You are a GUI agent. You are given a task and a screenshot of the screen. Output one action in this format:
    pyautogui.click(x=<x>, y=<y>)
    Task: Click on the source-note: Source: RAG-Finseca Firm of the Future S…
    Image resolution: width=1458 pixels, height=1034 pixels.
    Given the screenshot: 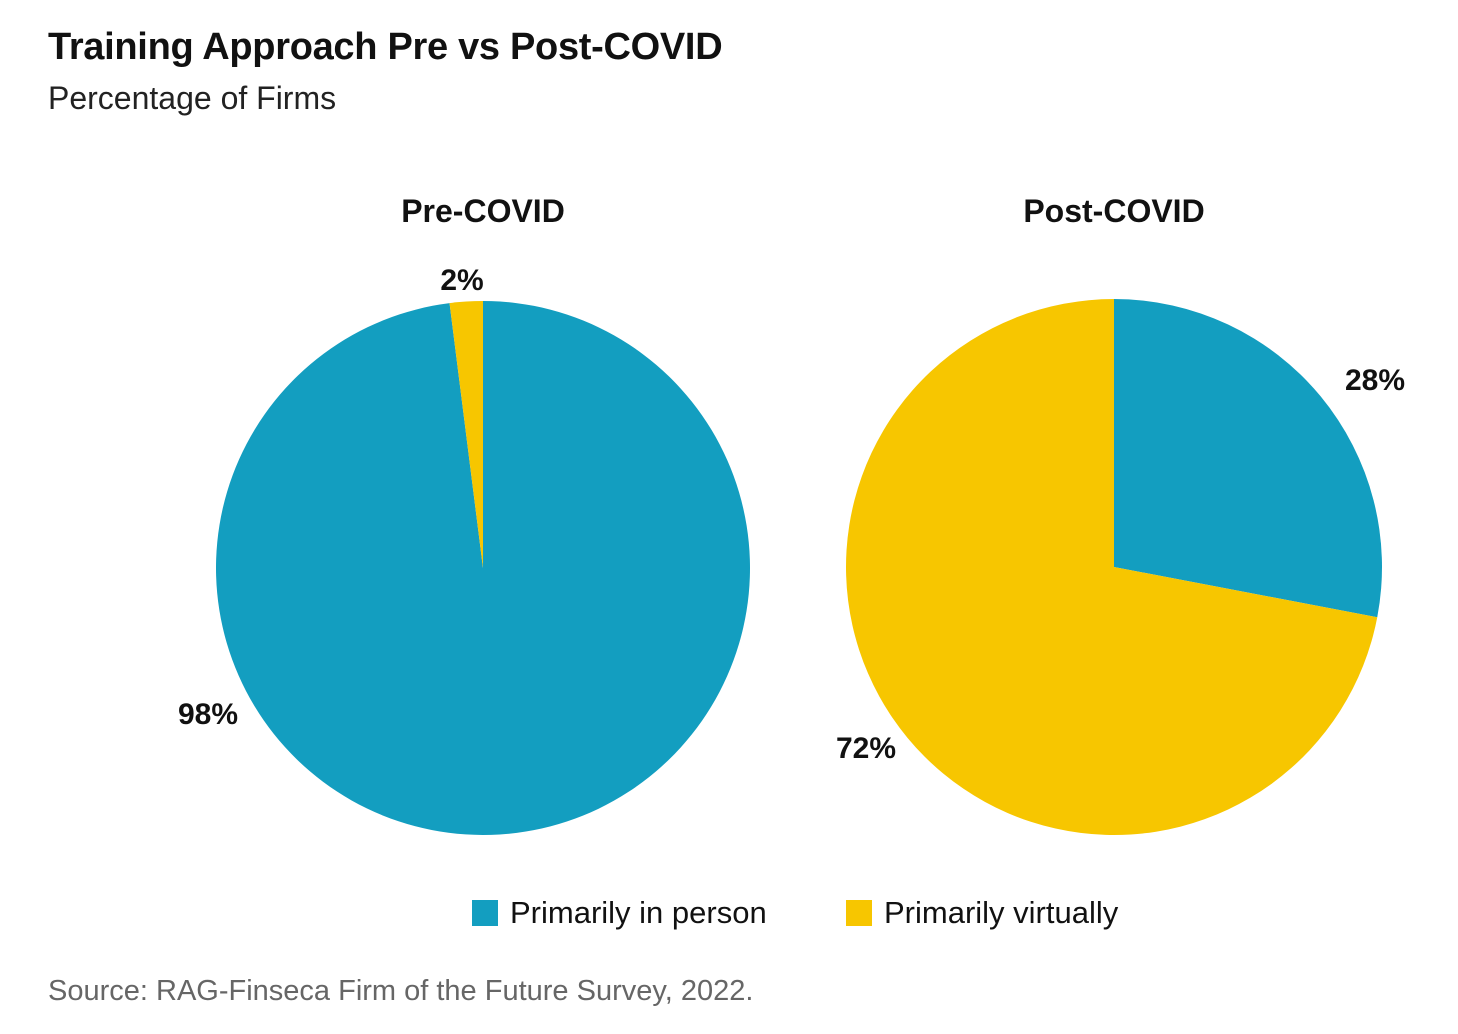 What is the action you would take?
    pyautogui.click(x=401, y=991)
    